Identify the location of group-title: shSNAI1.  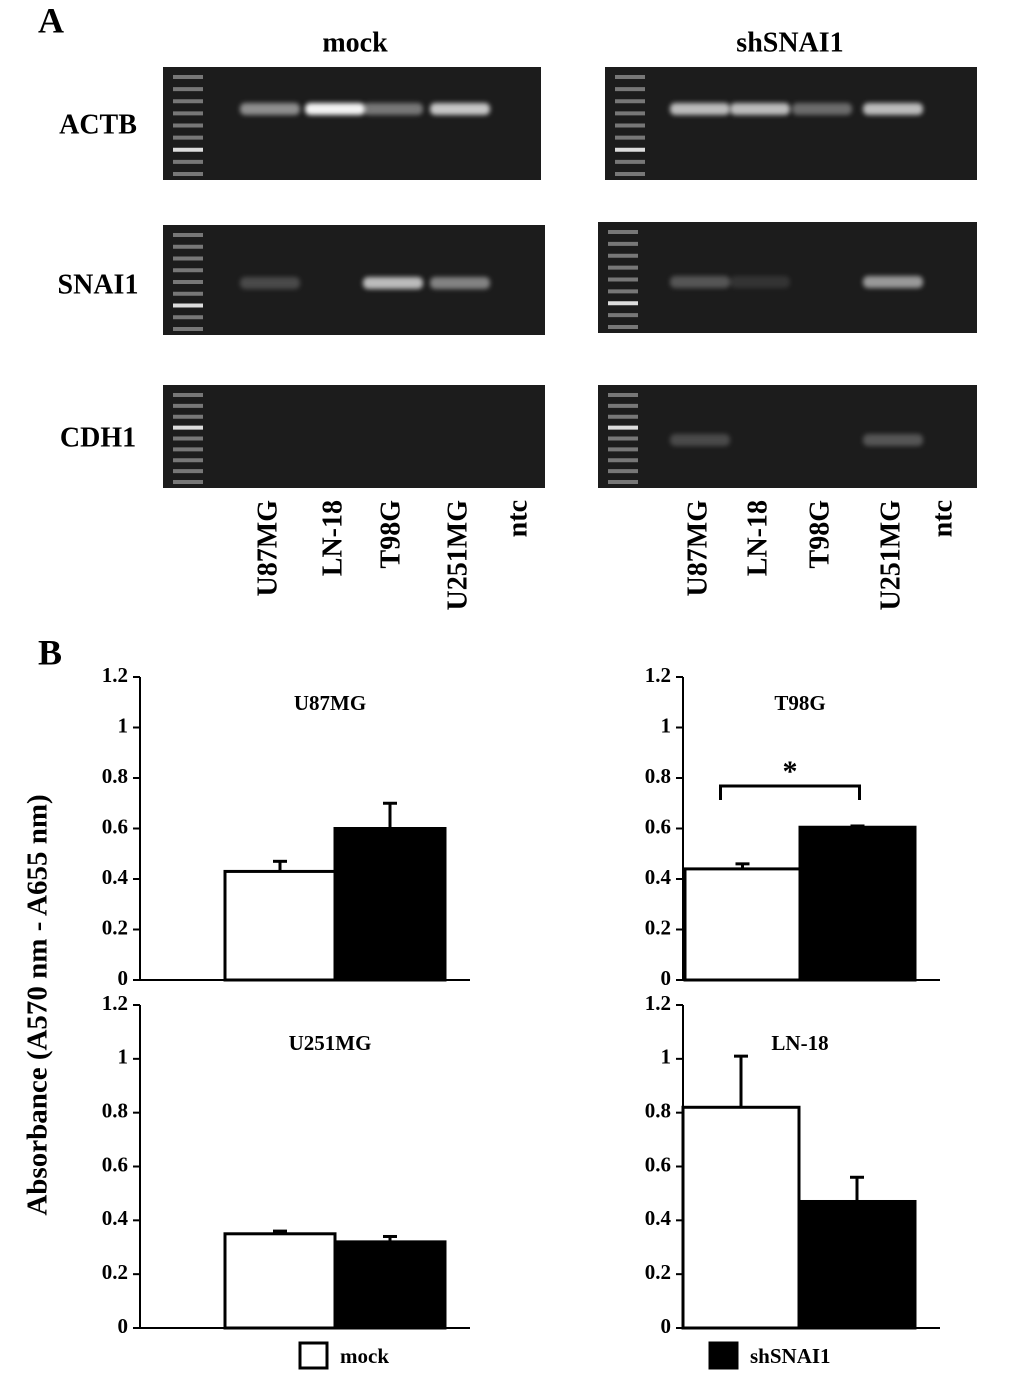
(789, 42).